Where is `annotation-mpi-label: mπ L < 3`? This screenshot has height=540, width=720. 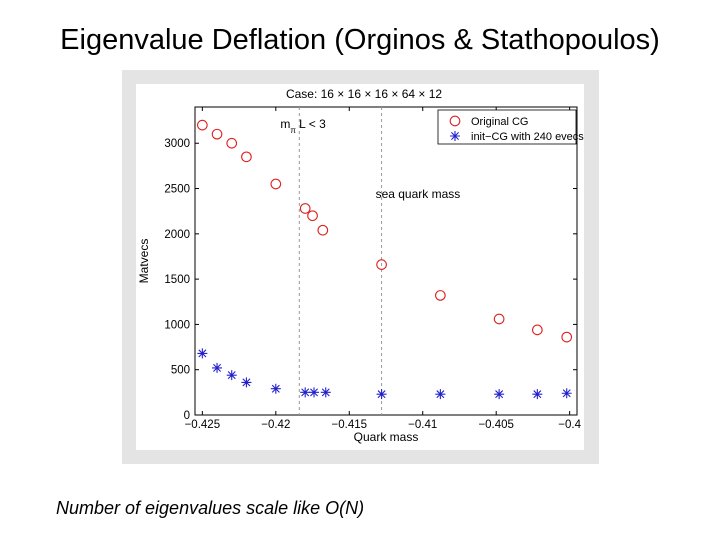 annotation-mpi-label: mπ L < 3 is located at coordinates (303, 126).